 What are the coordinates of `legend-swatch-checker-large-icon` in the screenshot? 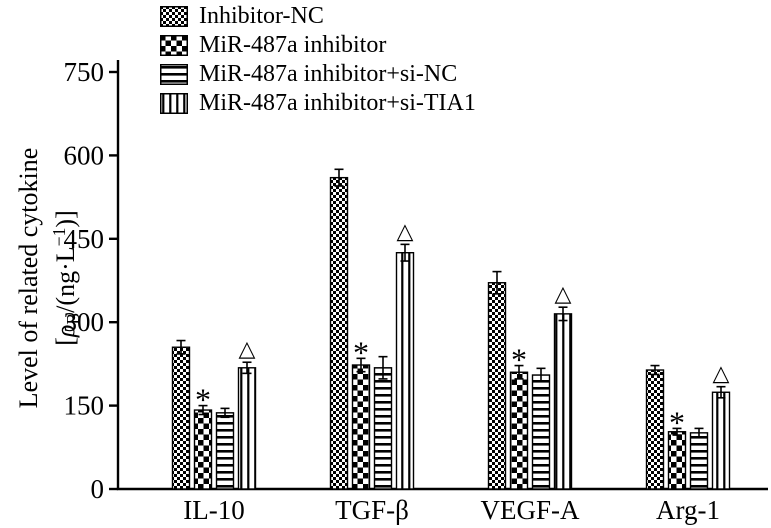 It's located at (174, 45).